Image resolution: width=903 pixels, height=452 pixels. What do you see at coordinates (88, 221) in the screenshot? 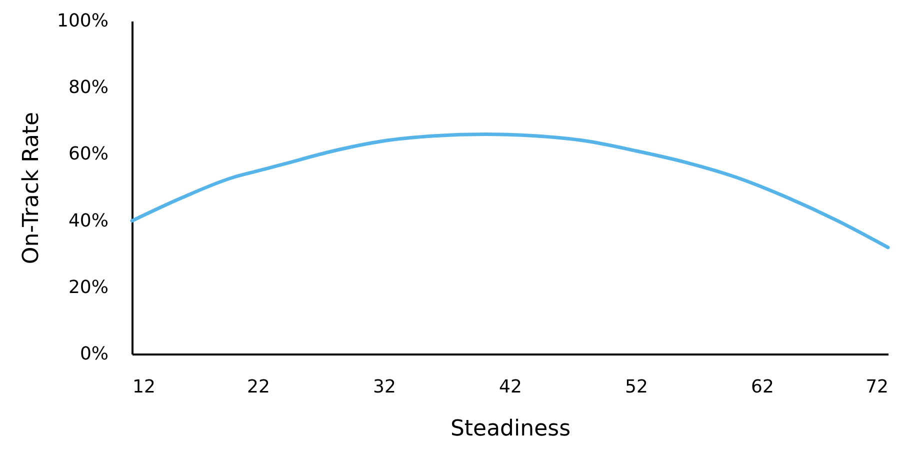
I see `y-tick-label: 40%` at bounding box center [88, 221].